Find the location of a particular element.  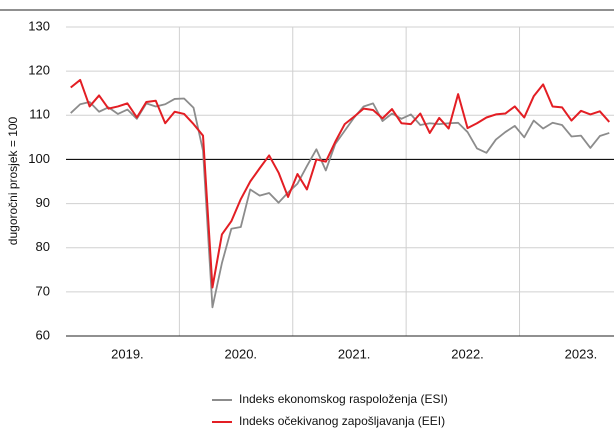

legend-label: Indeks ekonomskog raspoloženja (ESI) is located at coordinates (343, 399).